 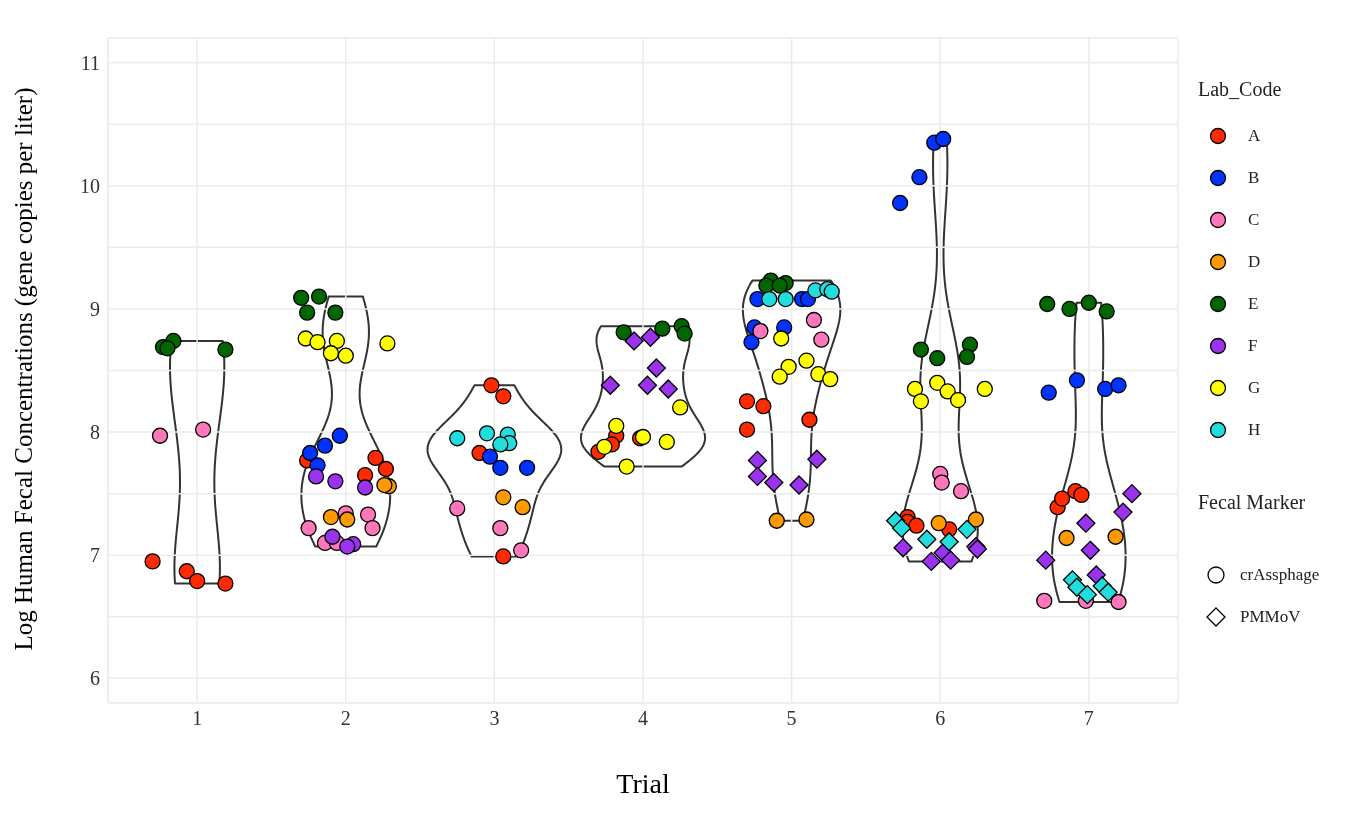 I want to click on legend-title: Lab_Code, so click(x=1240, y=89).